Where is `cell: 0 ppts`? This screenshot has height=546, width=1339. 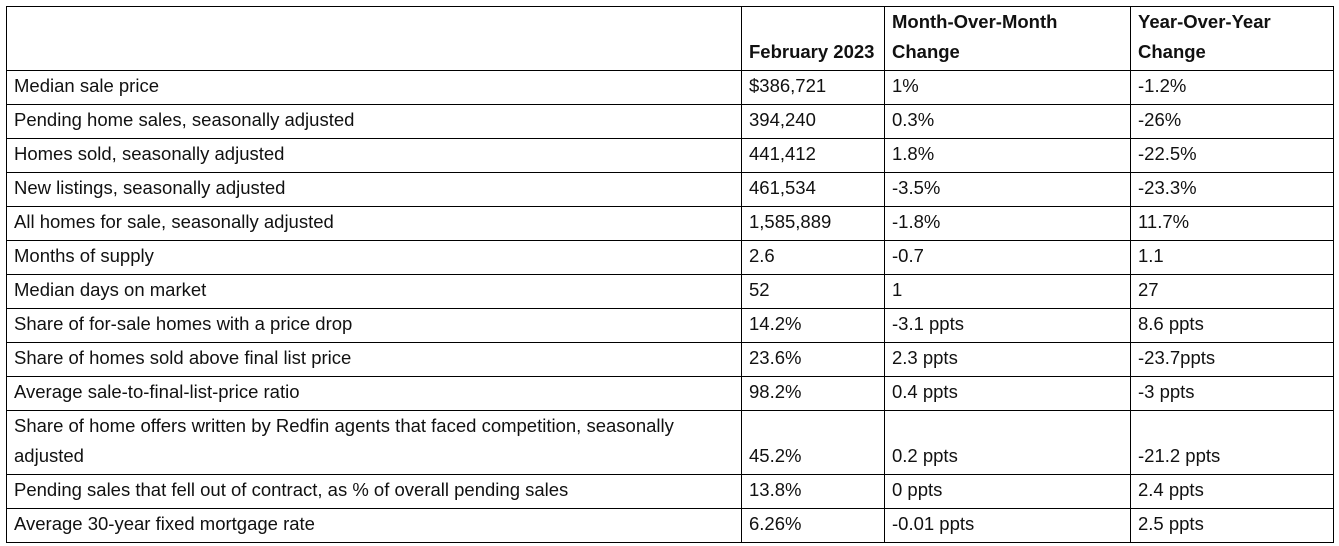
cell: 0 ppts is located at coordinates (1007, 491).